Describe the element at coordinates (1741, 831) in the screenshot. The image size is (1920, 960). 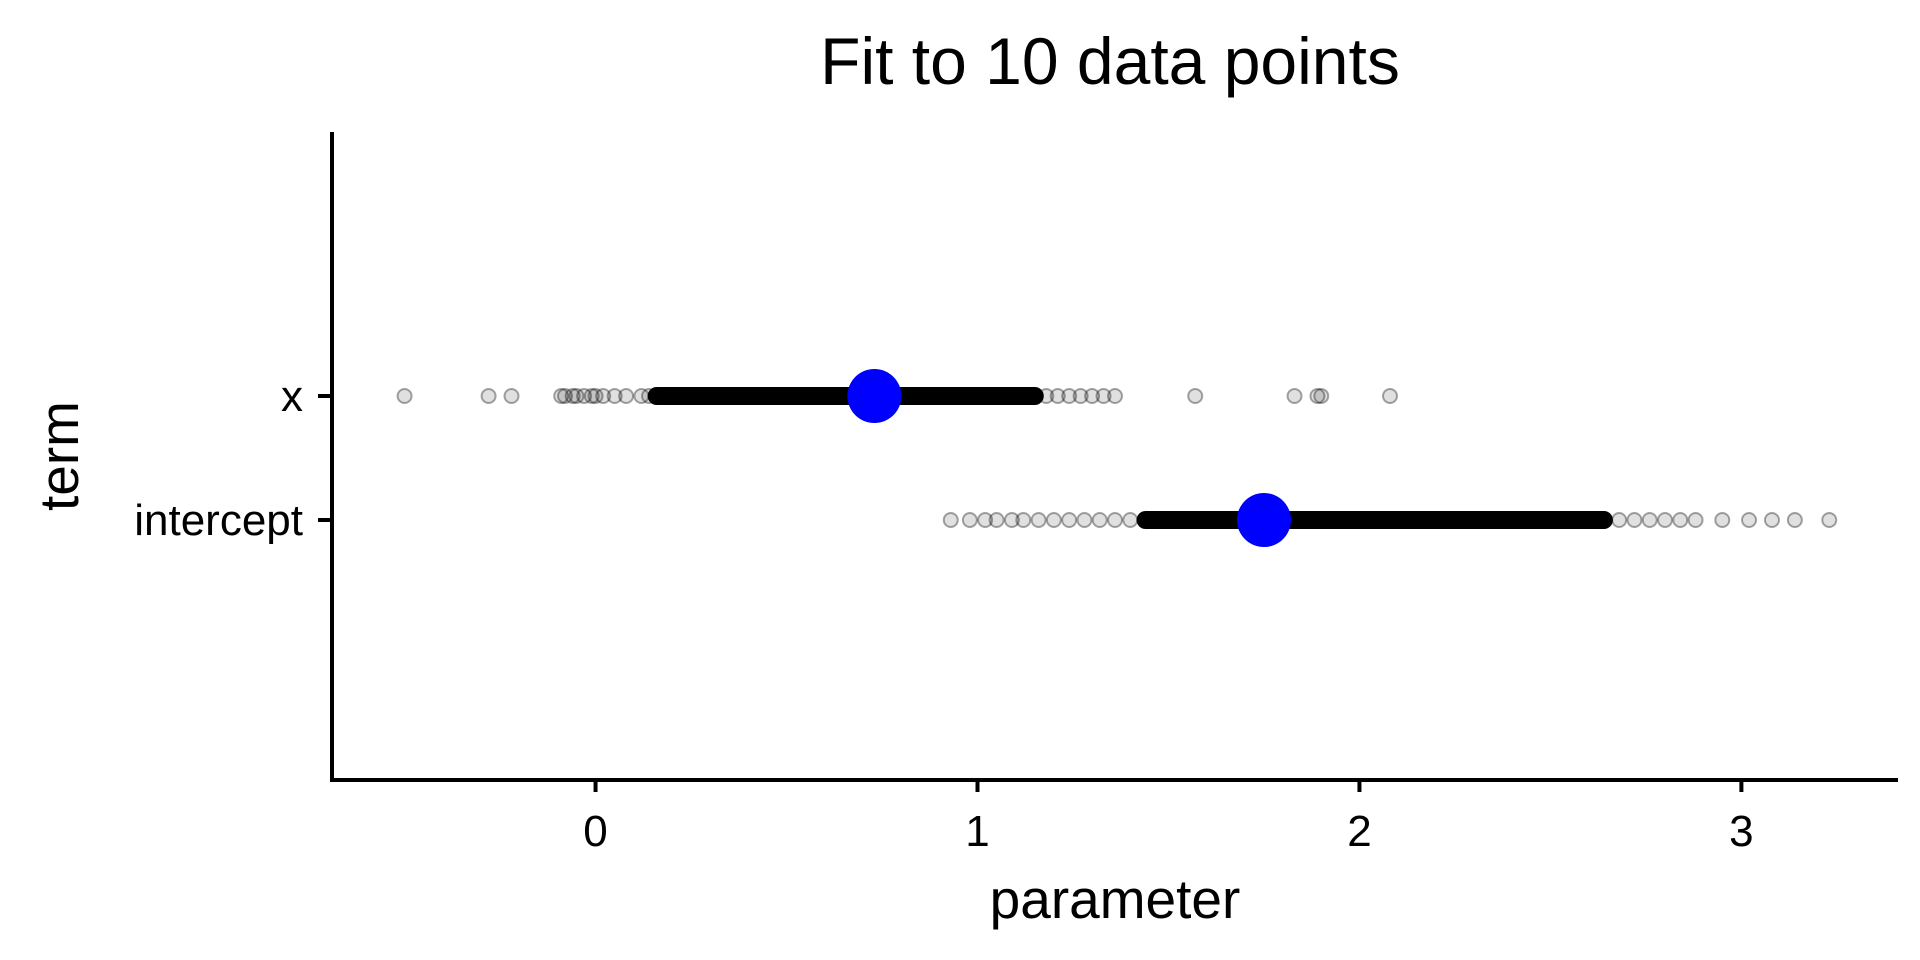
I see `x-tick-label: 3` at that location.